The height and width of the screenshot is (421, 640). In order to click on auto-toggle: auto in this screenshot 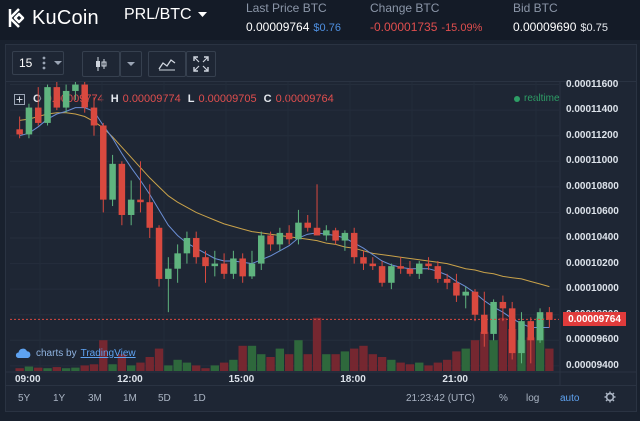, I will do `click(570, 398)`.